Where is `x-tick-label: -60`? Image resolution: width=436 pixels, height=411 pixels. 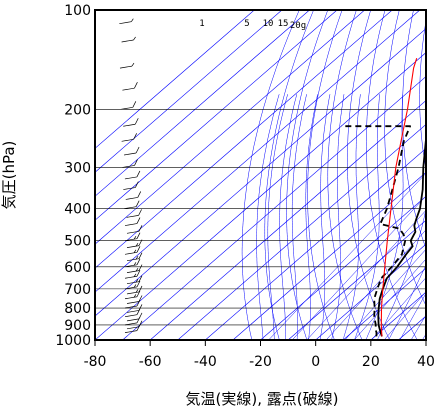
x-tick-label: -60 is located at coordinates (150, 362).